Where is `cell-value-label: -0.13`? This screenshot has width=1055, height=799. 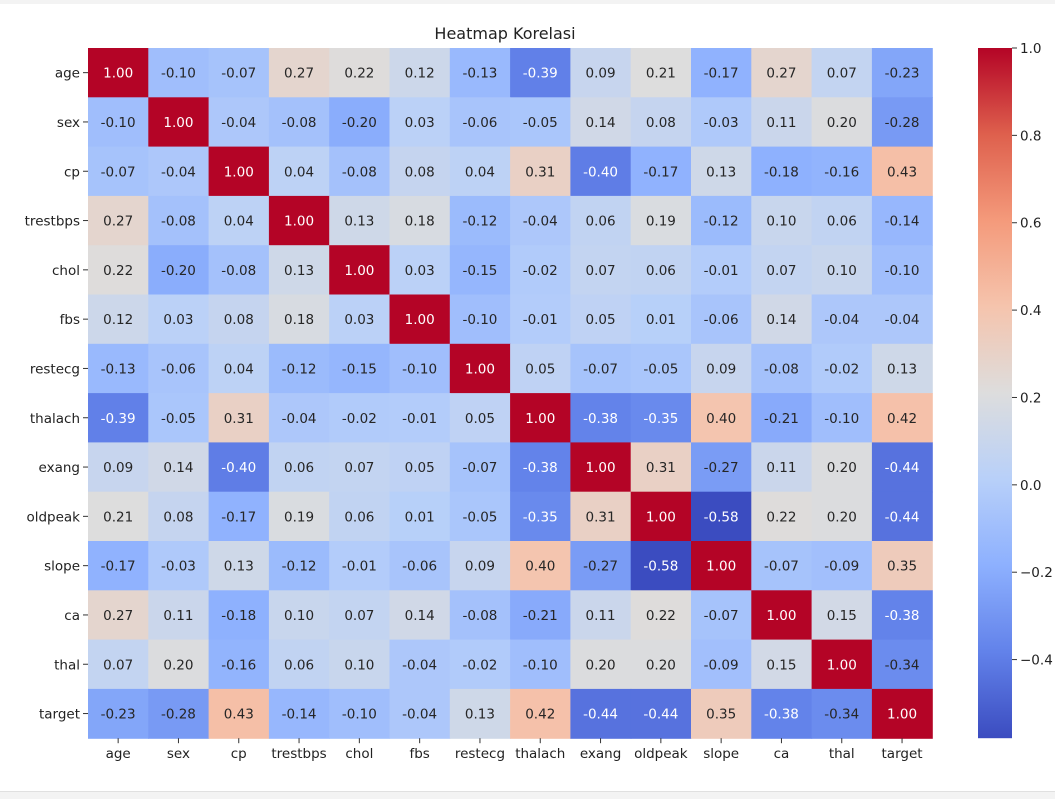 cell-value-label: -0.13 is located at coordinates (118, 369).